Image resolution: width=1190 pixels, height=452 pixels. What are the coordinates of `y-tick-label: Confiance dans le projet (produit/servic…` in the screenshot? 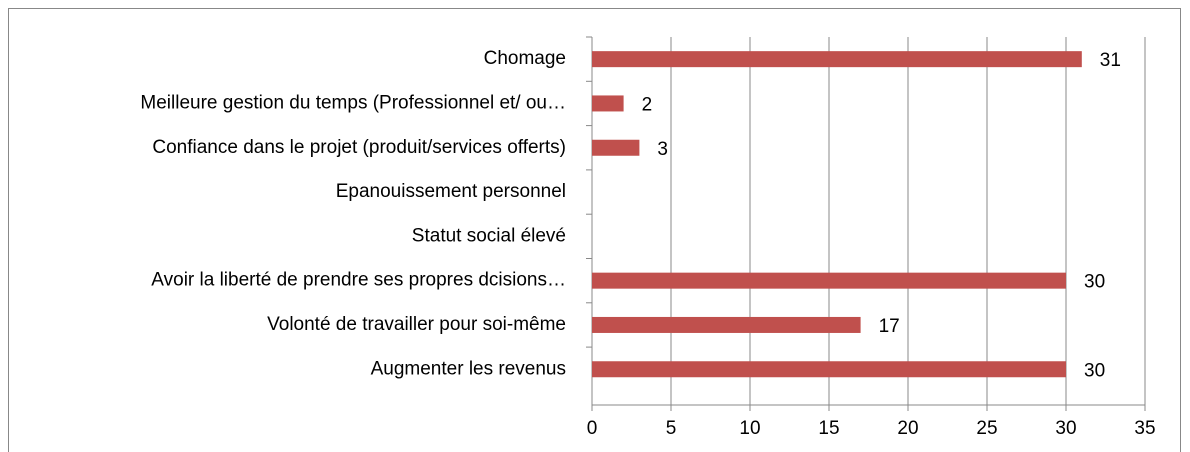 It's located at (359, 147).